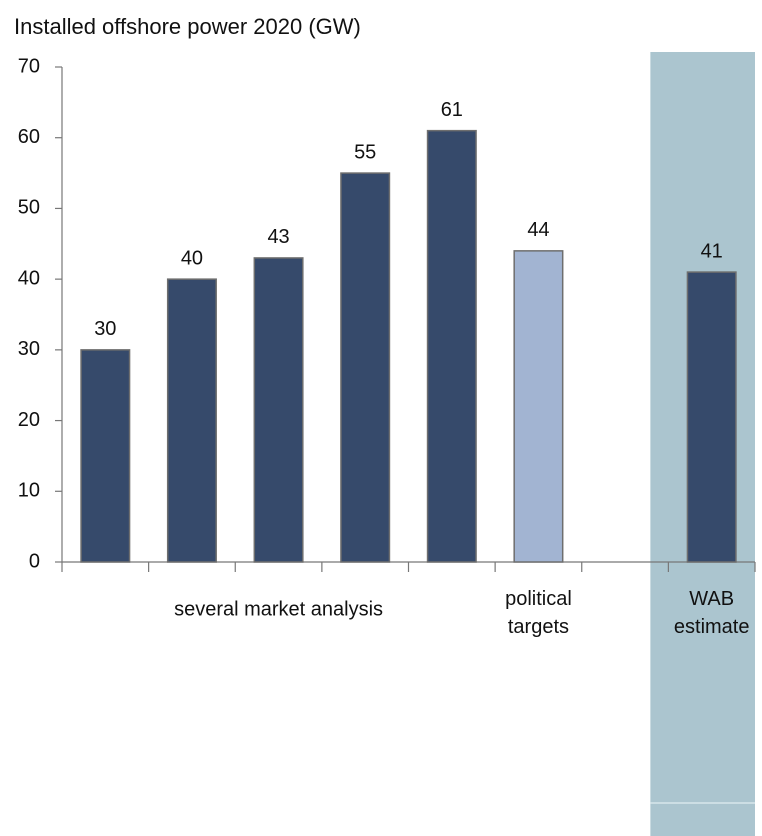 This screenshot has height=836, width=762. I want to click on value-label: 44, so click(538, 230).